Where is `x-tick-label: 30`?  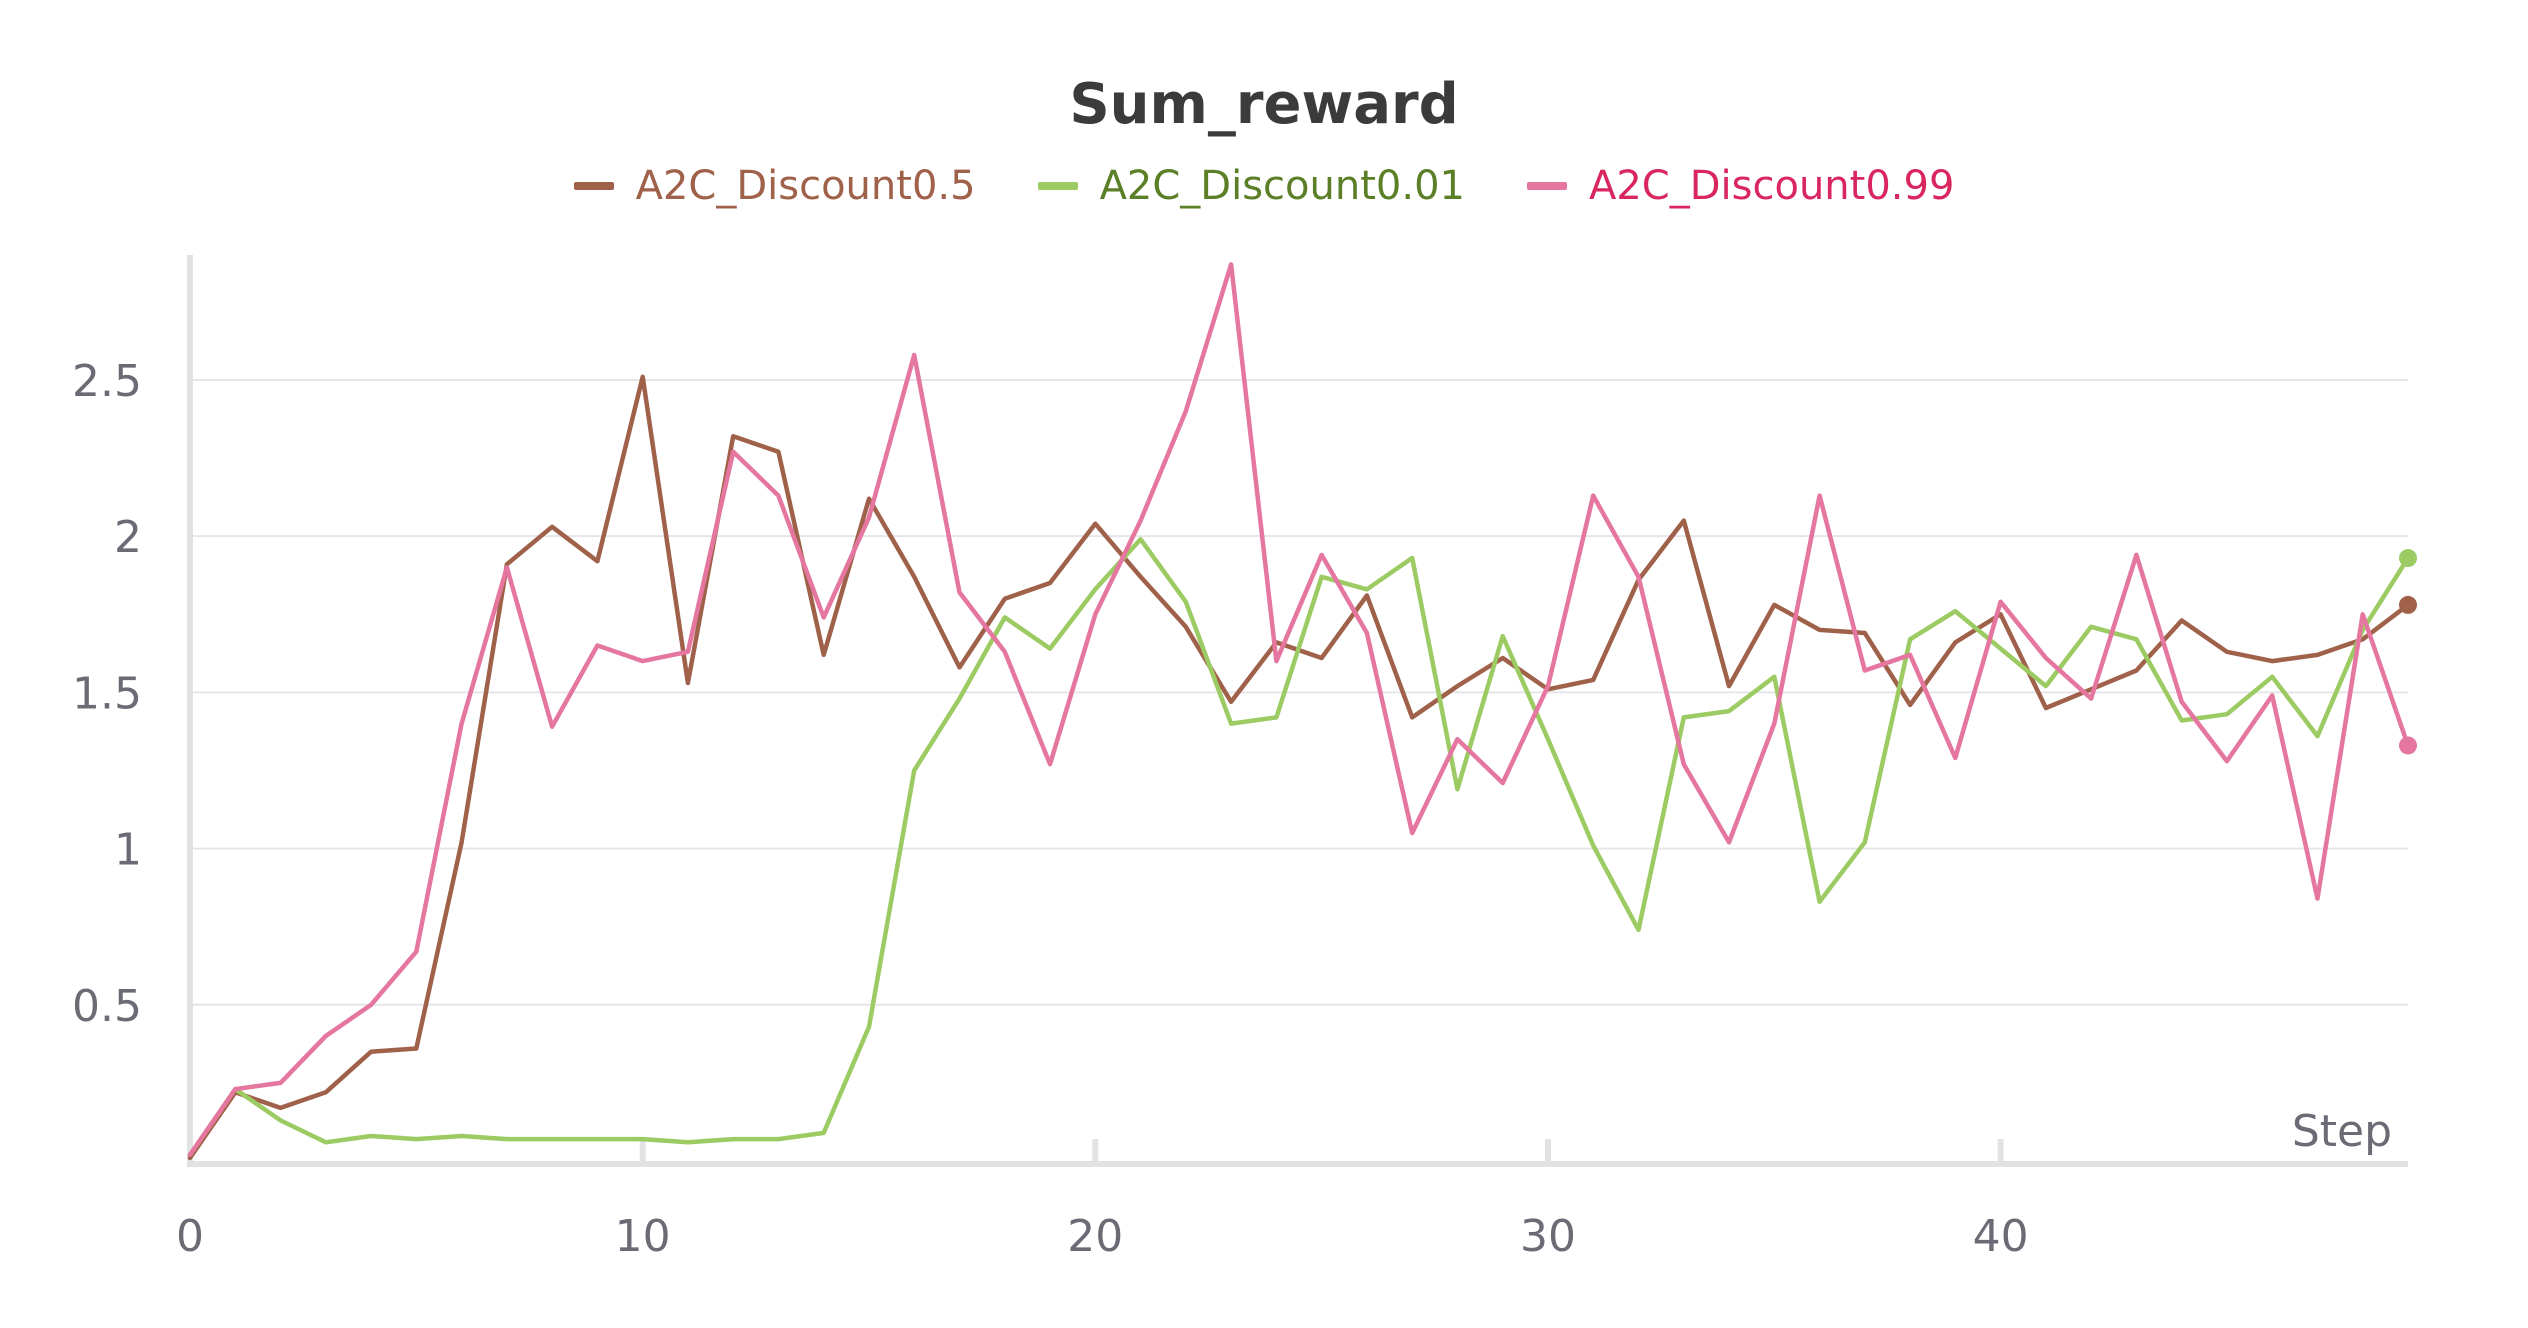 x-tick-label: 30 is located at coordinates (1548, 1236).